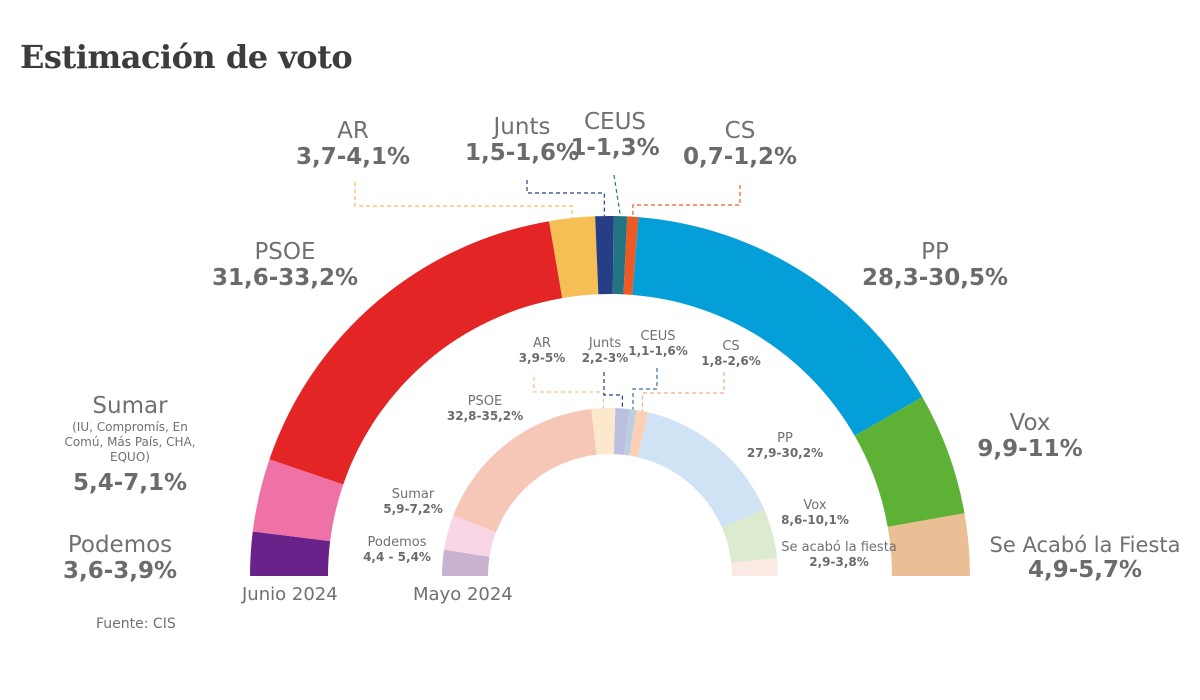 Image resolution: width=1200 pixels, height=700 pixels. Describe the element at coordinates (909, 462) in the screenshot. I see `outer-ring-slice-vox` at that location.